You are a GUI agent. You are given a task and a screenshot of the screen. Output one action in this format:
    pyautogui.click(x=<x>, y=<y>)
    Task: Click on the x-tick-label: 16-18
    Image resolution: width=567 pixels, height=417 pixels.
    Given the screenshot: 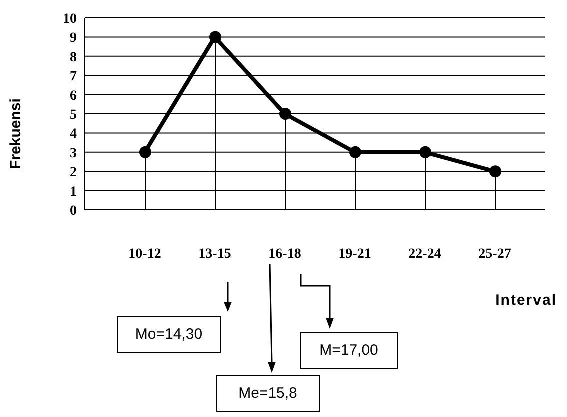 What is the action you would take?
    pyautogui.click(x=285, y=254)
    